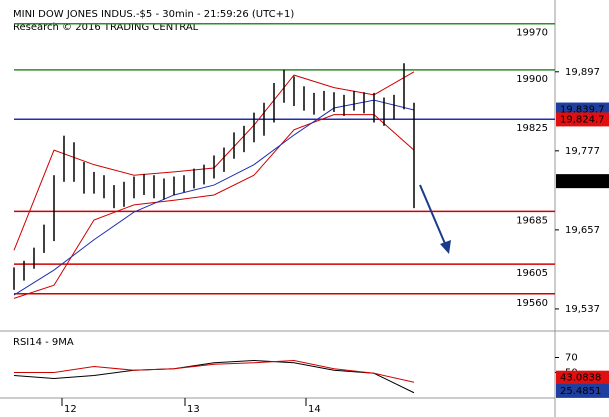  Describe the element at coordinates (532, 128) in the screenshot. I see `level-label: 19825` at that location.